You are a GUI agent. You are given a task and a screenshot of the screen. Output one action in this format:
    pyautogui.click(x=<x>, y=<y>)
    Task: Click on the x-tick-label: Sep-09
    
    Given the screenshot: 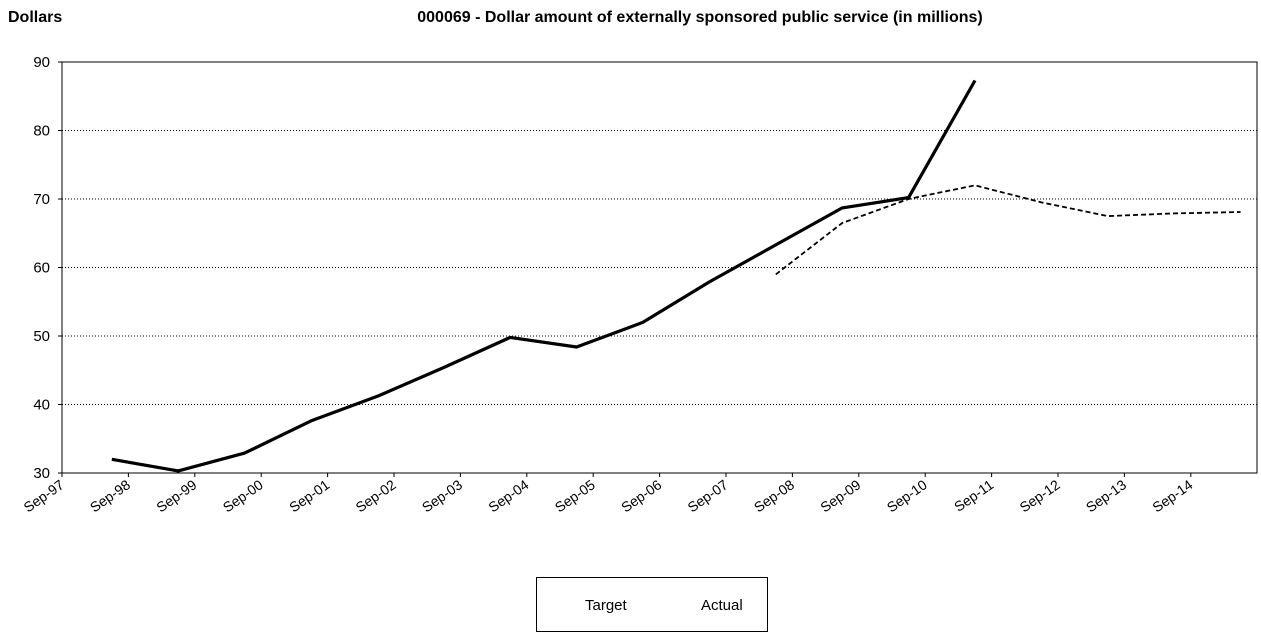 What is the action you would take?
    pyautogui.click(x=840, y=495)
    